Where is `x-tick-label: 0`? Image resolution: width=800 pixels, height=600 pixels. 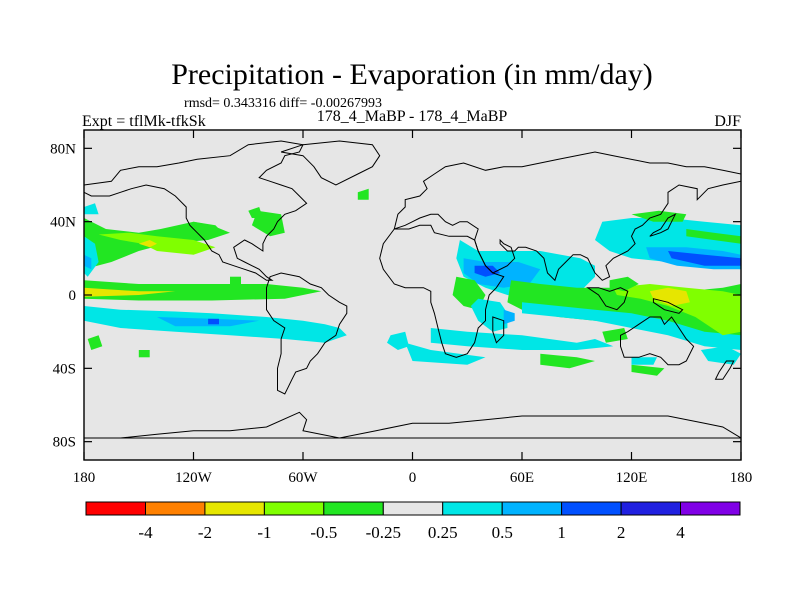 x-tick-label: 0 is located at coordinates (413, 478).